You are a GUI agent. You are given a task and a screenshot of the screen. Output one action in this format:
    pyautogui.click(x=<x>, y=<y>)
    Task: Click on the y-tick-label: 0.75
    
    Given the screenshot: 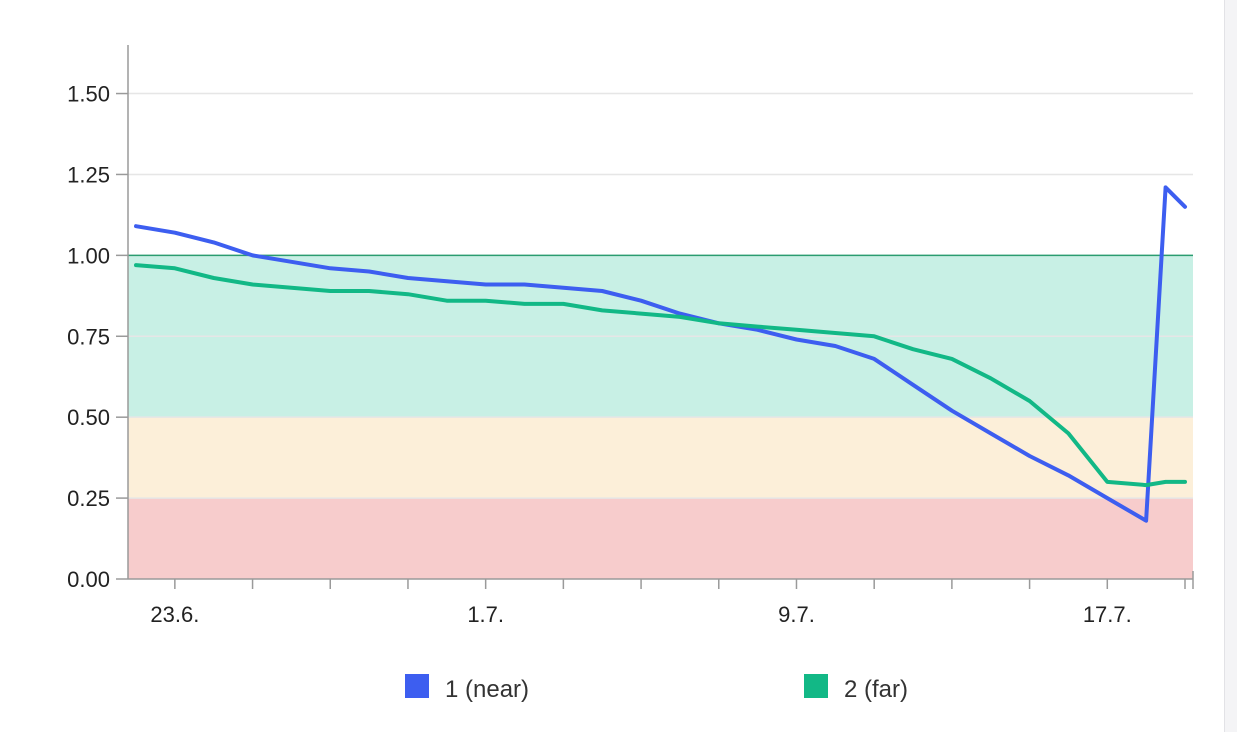 What is the action you would take?
    pyautogui.click(x=88, y=336)
    